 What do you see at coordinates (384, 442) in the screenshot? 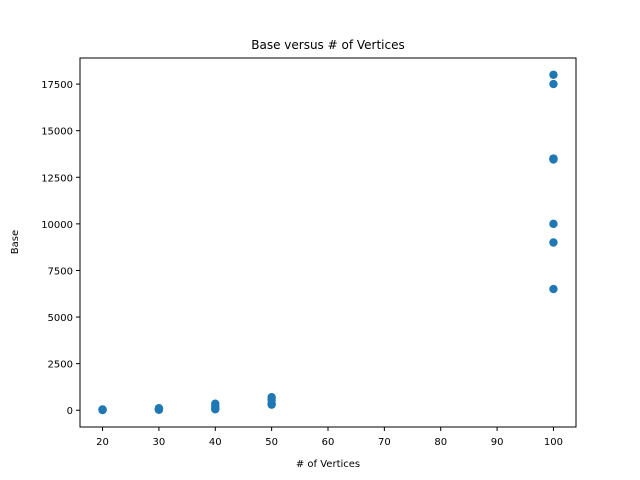
I see `x-tick-label: 70` at bounding box center [384, 442].